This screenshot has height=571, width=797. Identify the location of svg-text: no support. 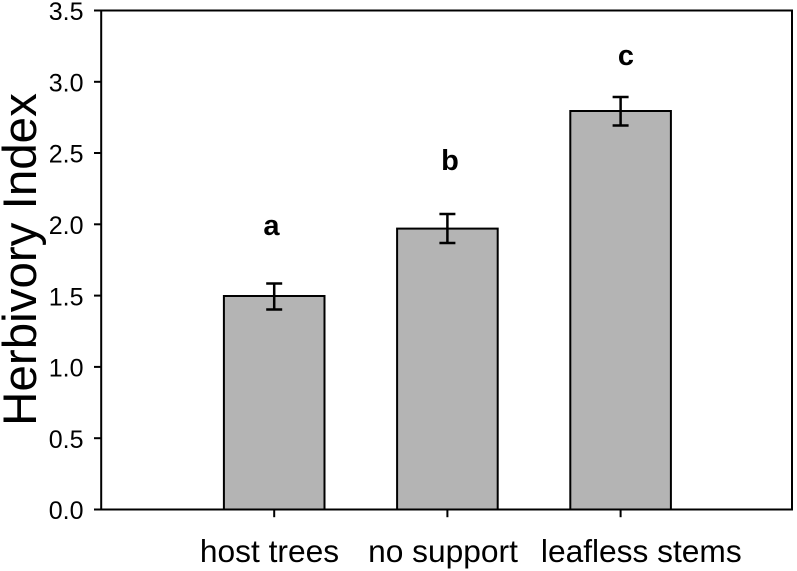
(443, 551).